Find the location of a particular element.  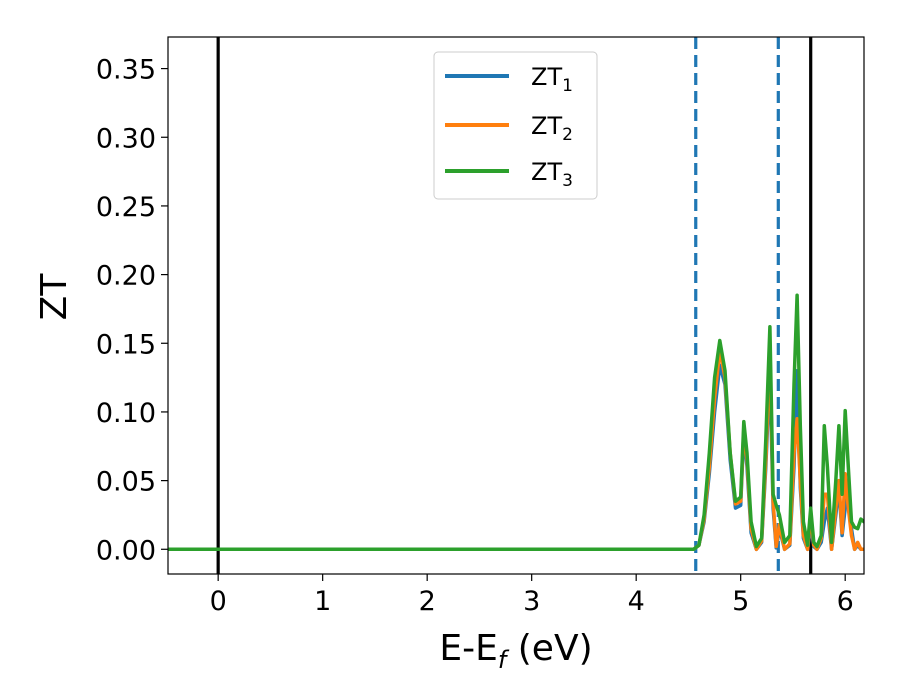

legend-label-zt2: ZT2 is located at coordinates (552, 128).